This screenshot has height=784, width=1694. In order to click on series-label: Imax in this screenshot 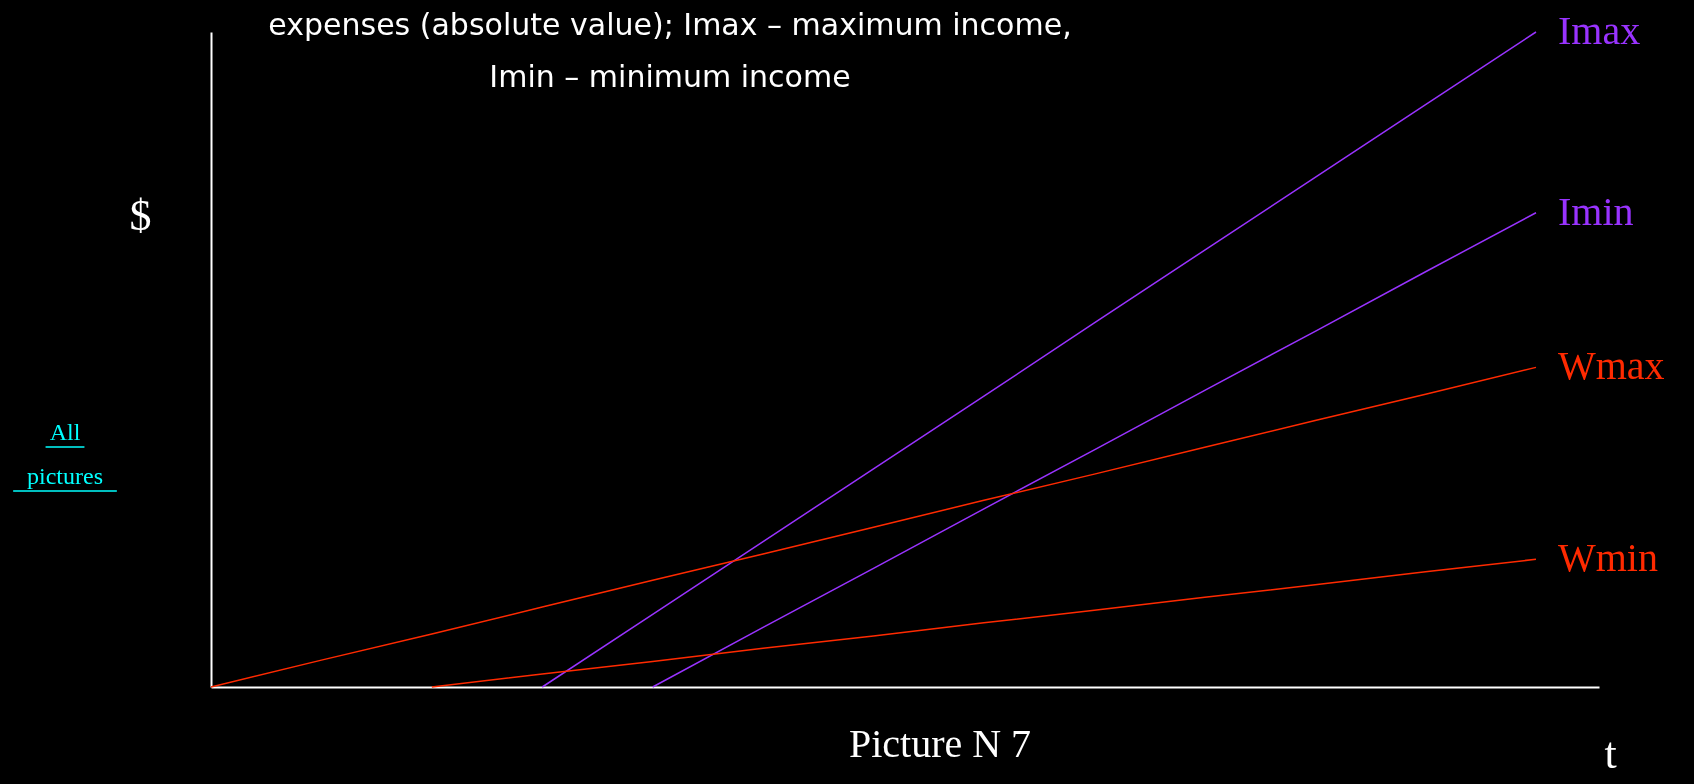, I will do `click(1599, 30)`.